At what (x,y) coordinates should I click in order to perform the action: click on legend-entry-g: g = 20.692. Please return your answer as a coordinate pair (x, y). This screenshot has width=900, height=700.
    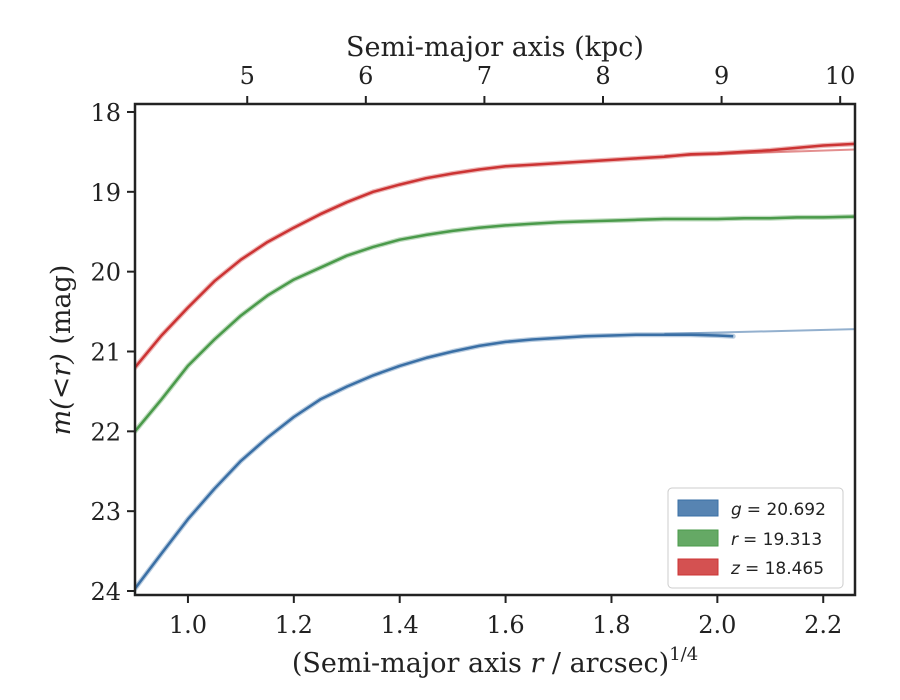
    Looking at the image, I should click on (751, 509).